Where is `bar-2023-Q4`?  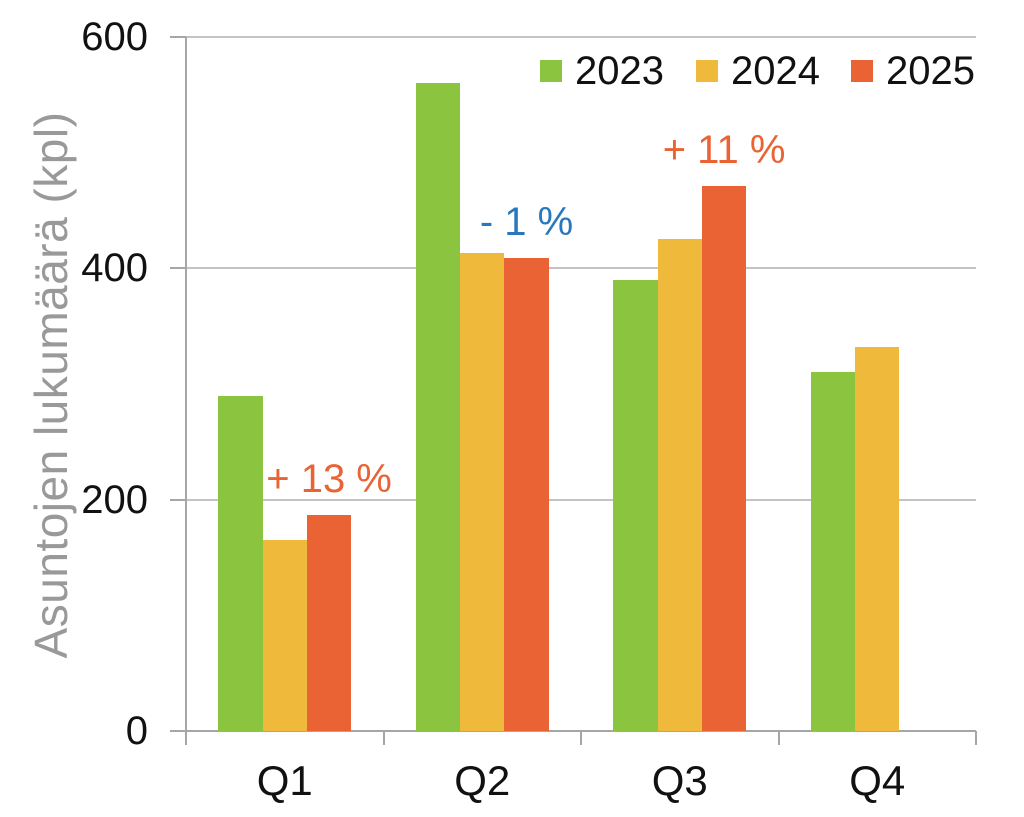 bar-2023-Q4 is located at coordinates (833, 551).